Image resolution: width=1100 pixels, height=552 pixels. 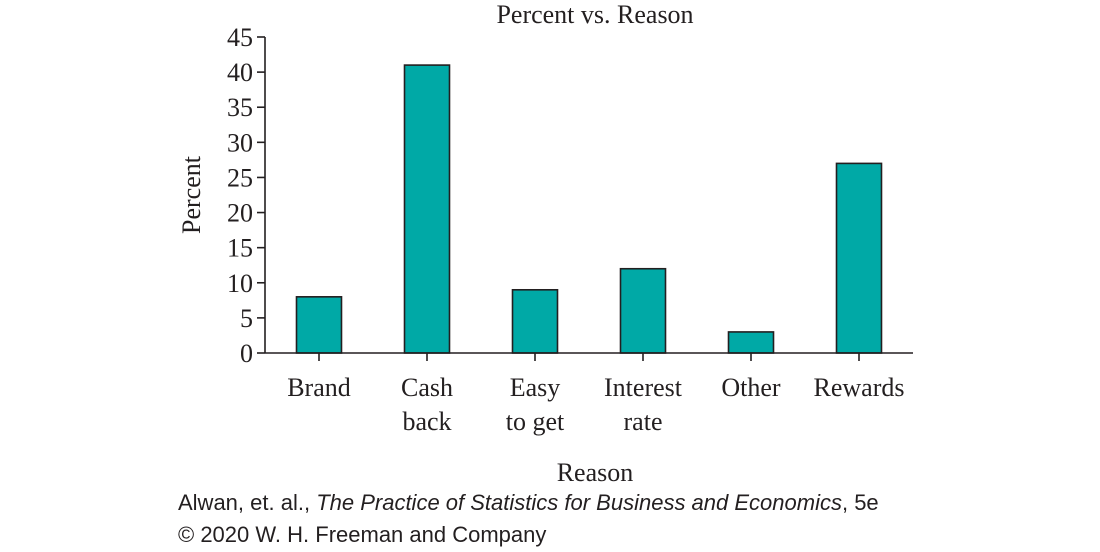 What do you see at coordinates (594, 14) in the screenshot?
I see `chart-title: Percent vs. Reason` at bounding box center [594, 14].